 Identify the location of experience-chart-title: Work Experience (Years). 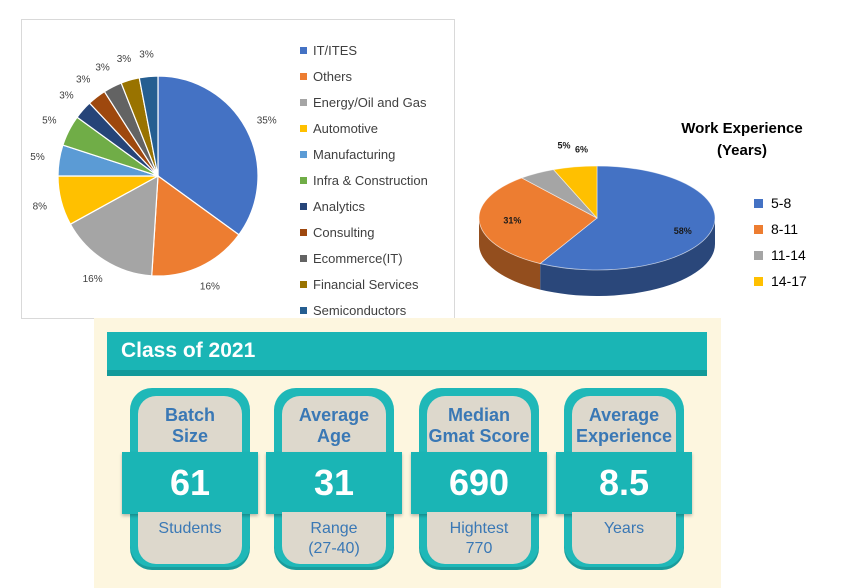
(742, 140).